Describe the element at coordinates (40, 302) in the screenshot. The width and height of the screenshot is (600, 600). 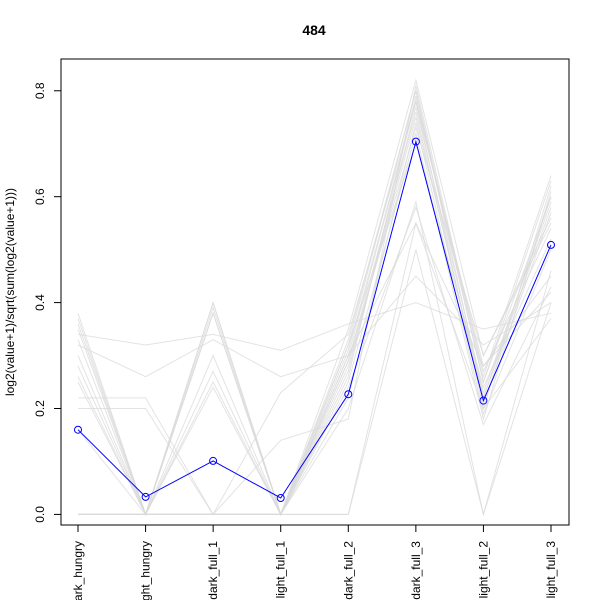
I see `y-tick-label: 0.4` at that location.